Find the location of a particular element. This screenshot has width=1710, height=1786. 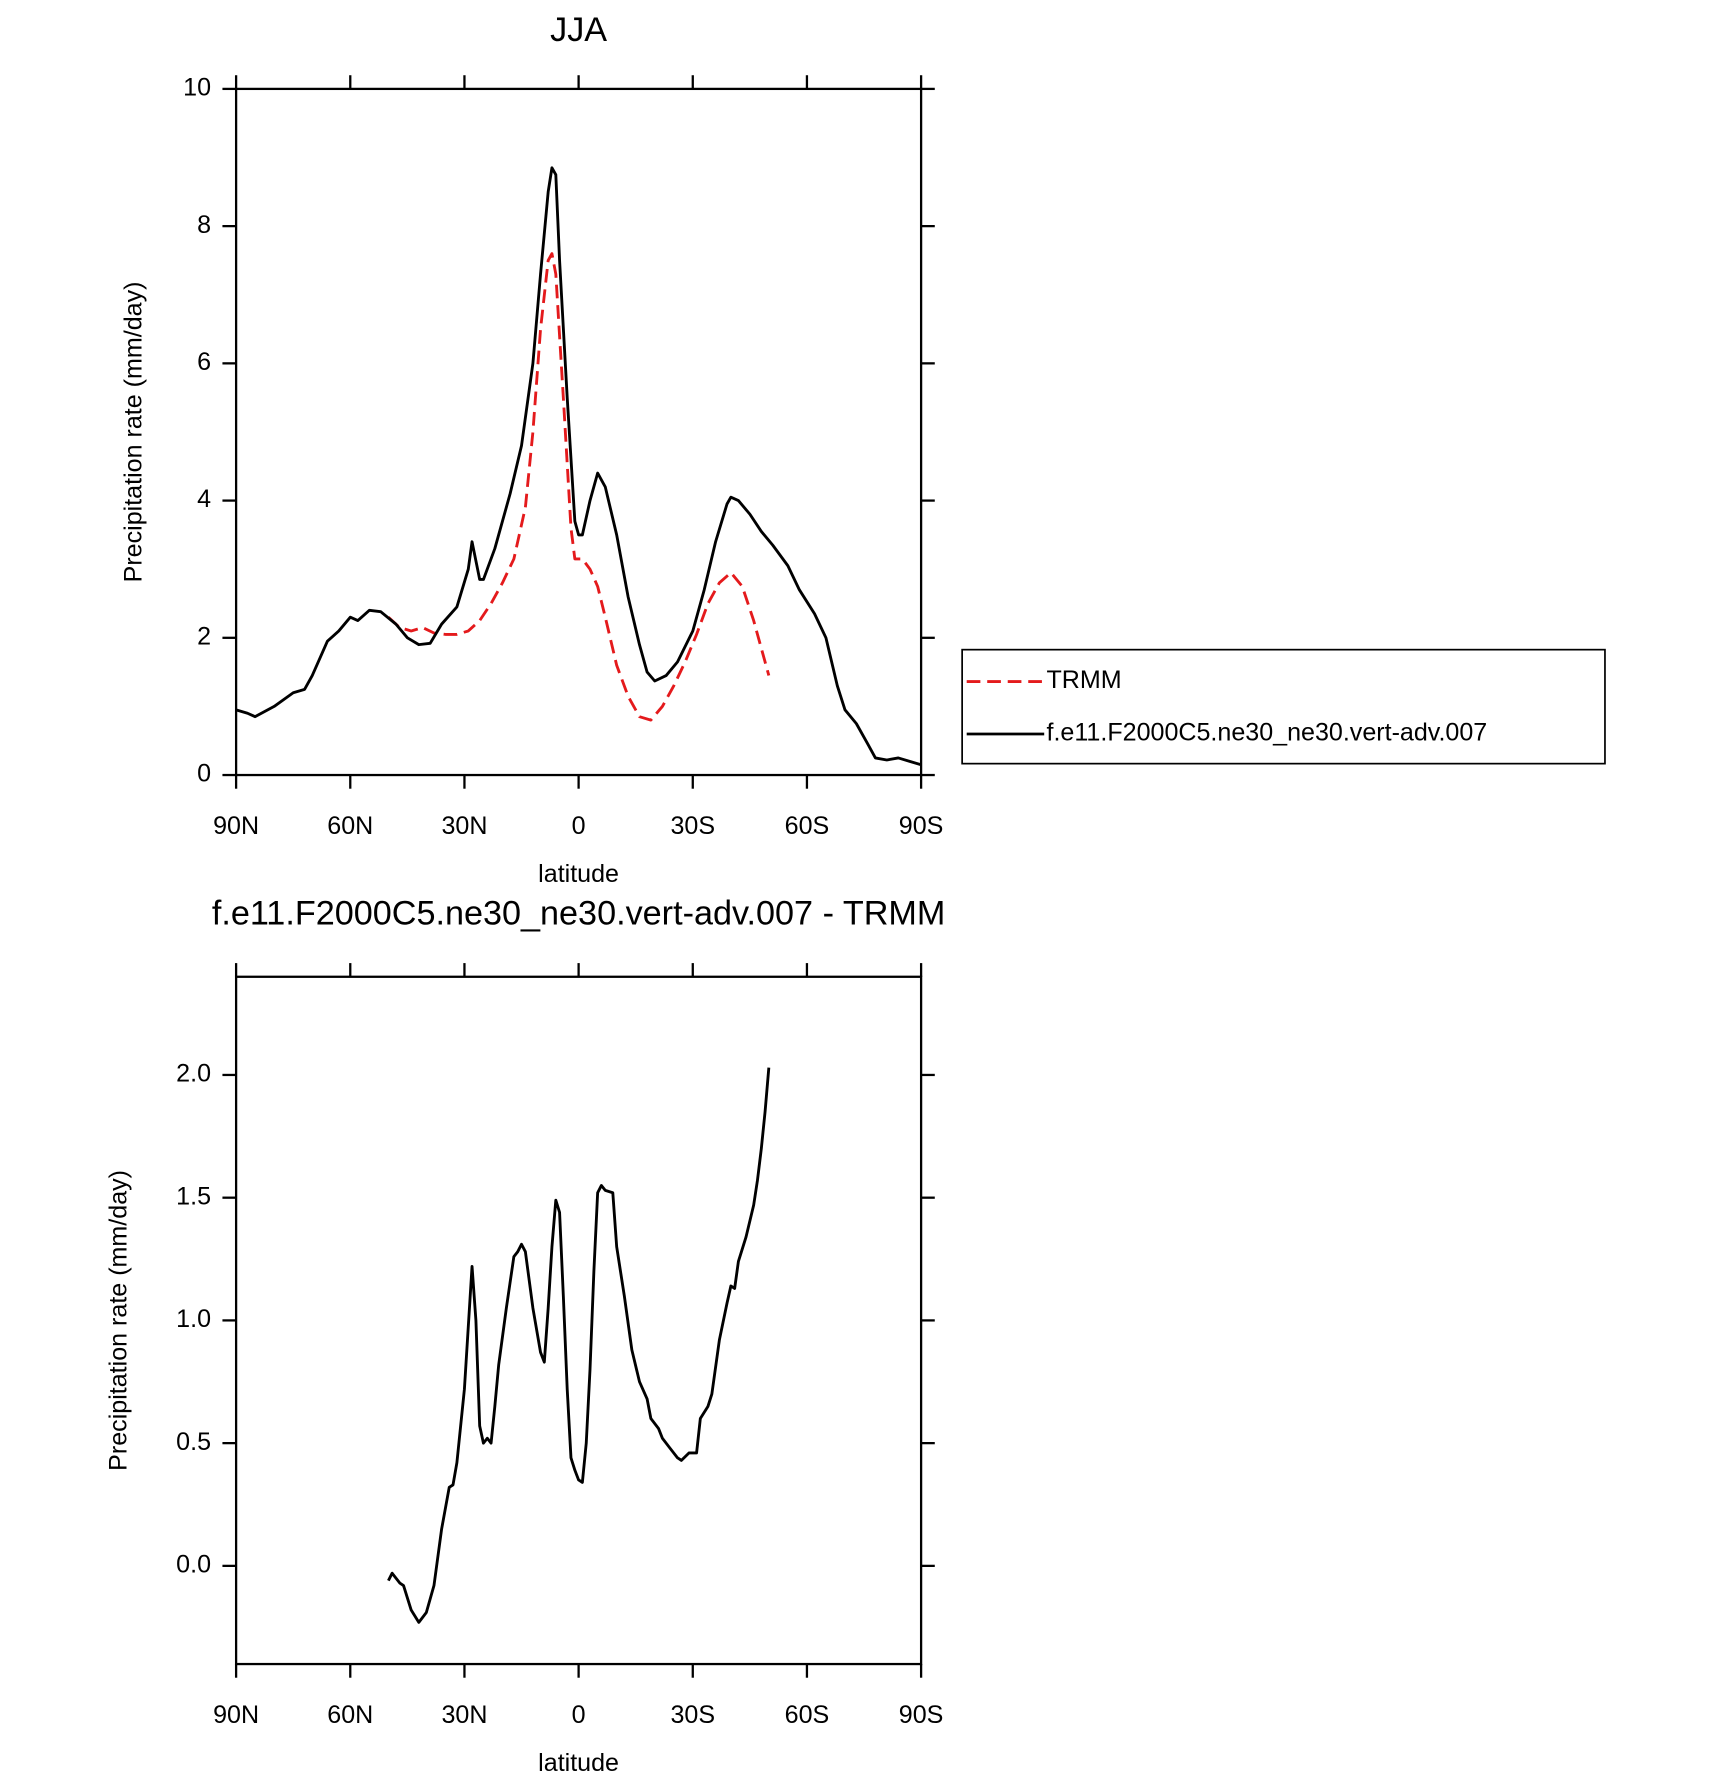

y-tick-label: 4 is located at coordinates (204, 499).